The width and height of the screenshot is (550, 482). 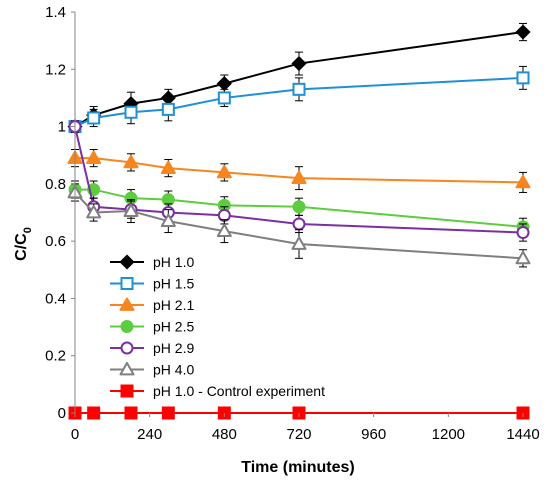 What do you see at coordinates (55, 356) in the screenshot?
I see `y-tick-label: 0.2` at bounding box center [55, 356].